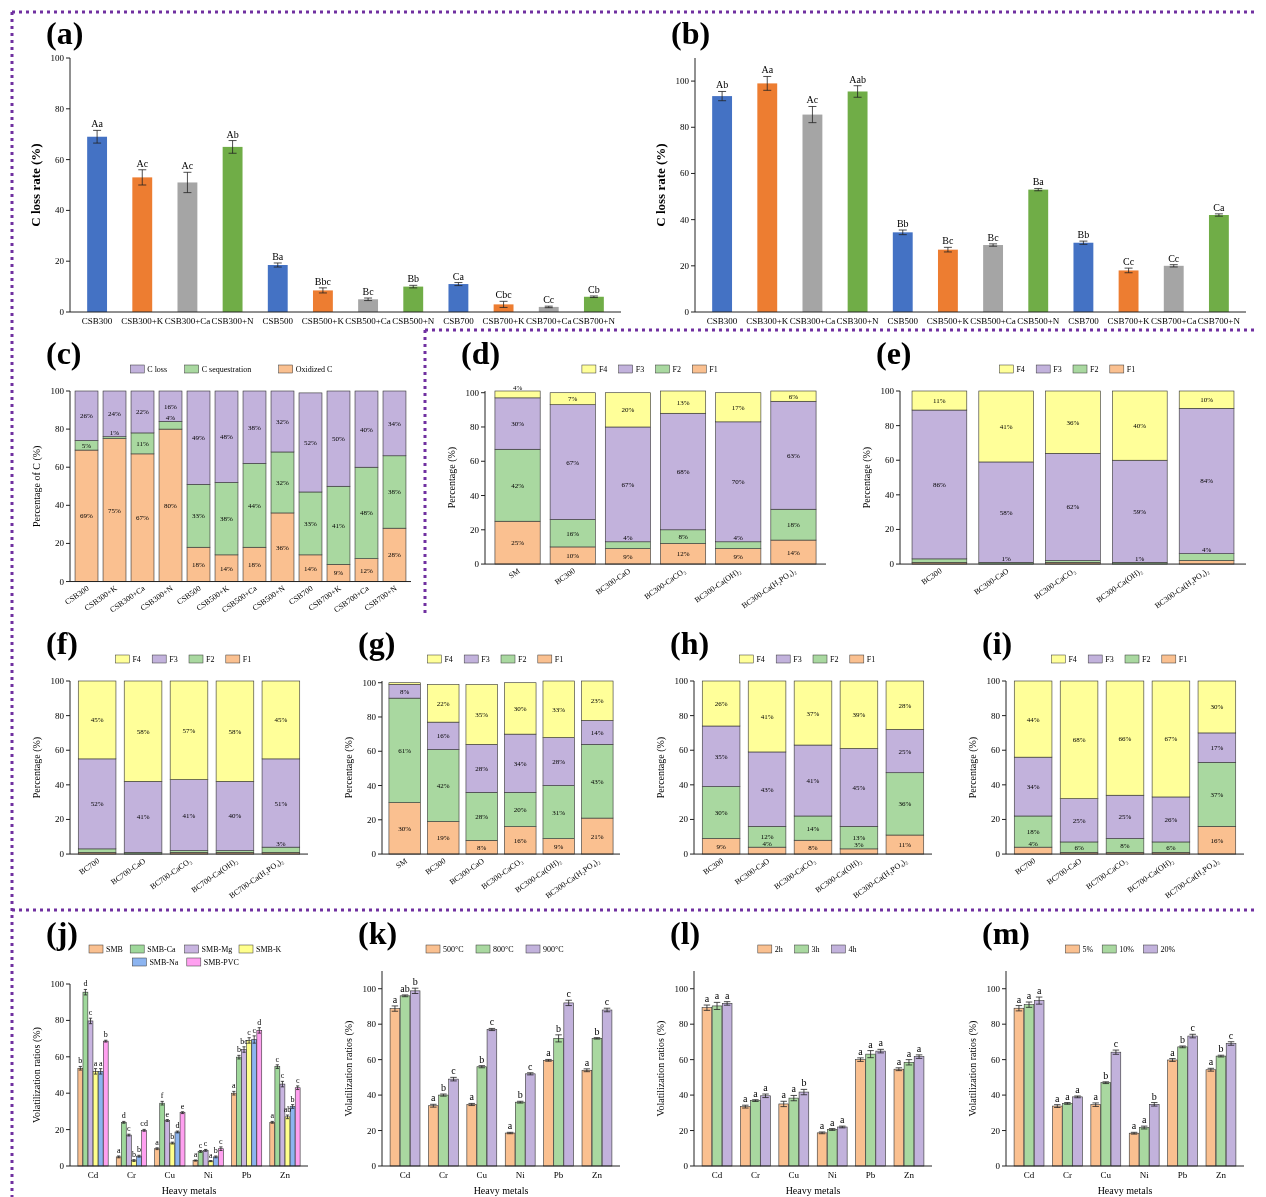  Describe the element at coordinates (60, 261) in the screenshot. I see `y-tick-label: 20` at that location.